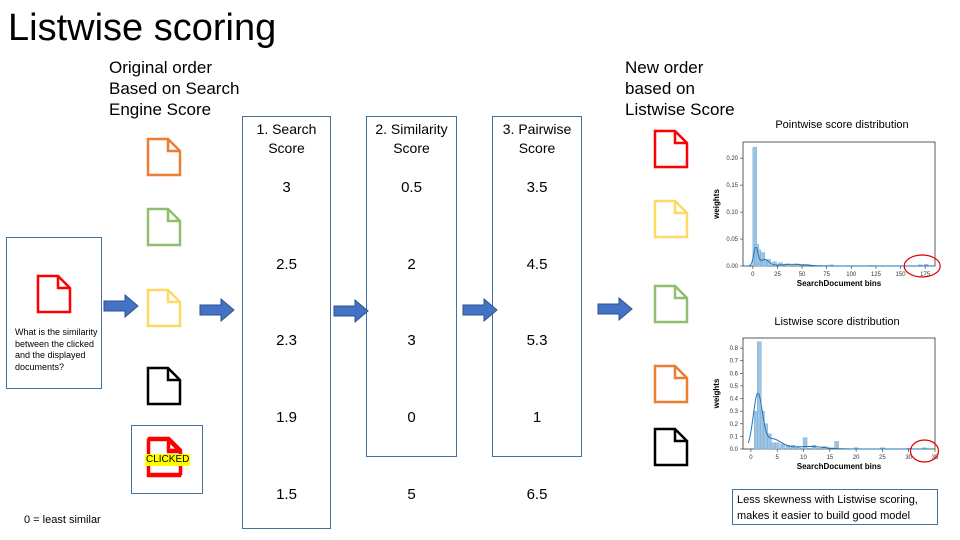 The image size is (960, 540). What do you see at coordinates (411, 187) in the screenshot?
I see `score-value: 0.5` at bounding box center [411, 187].